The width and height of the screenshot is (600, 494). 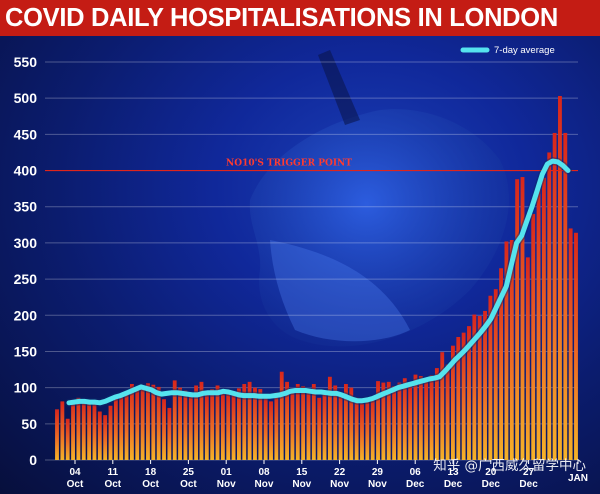 I want to click on trigger-point-line: NO10'S TRIGGER POINT, so click(x=311, y=165).